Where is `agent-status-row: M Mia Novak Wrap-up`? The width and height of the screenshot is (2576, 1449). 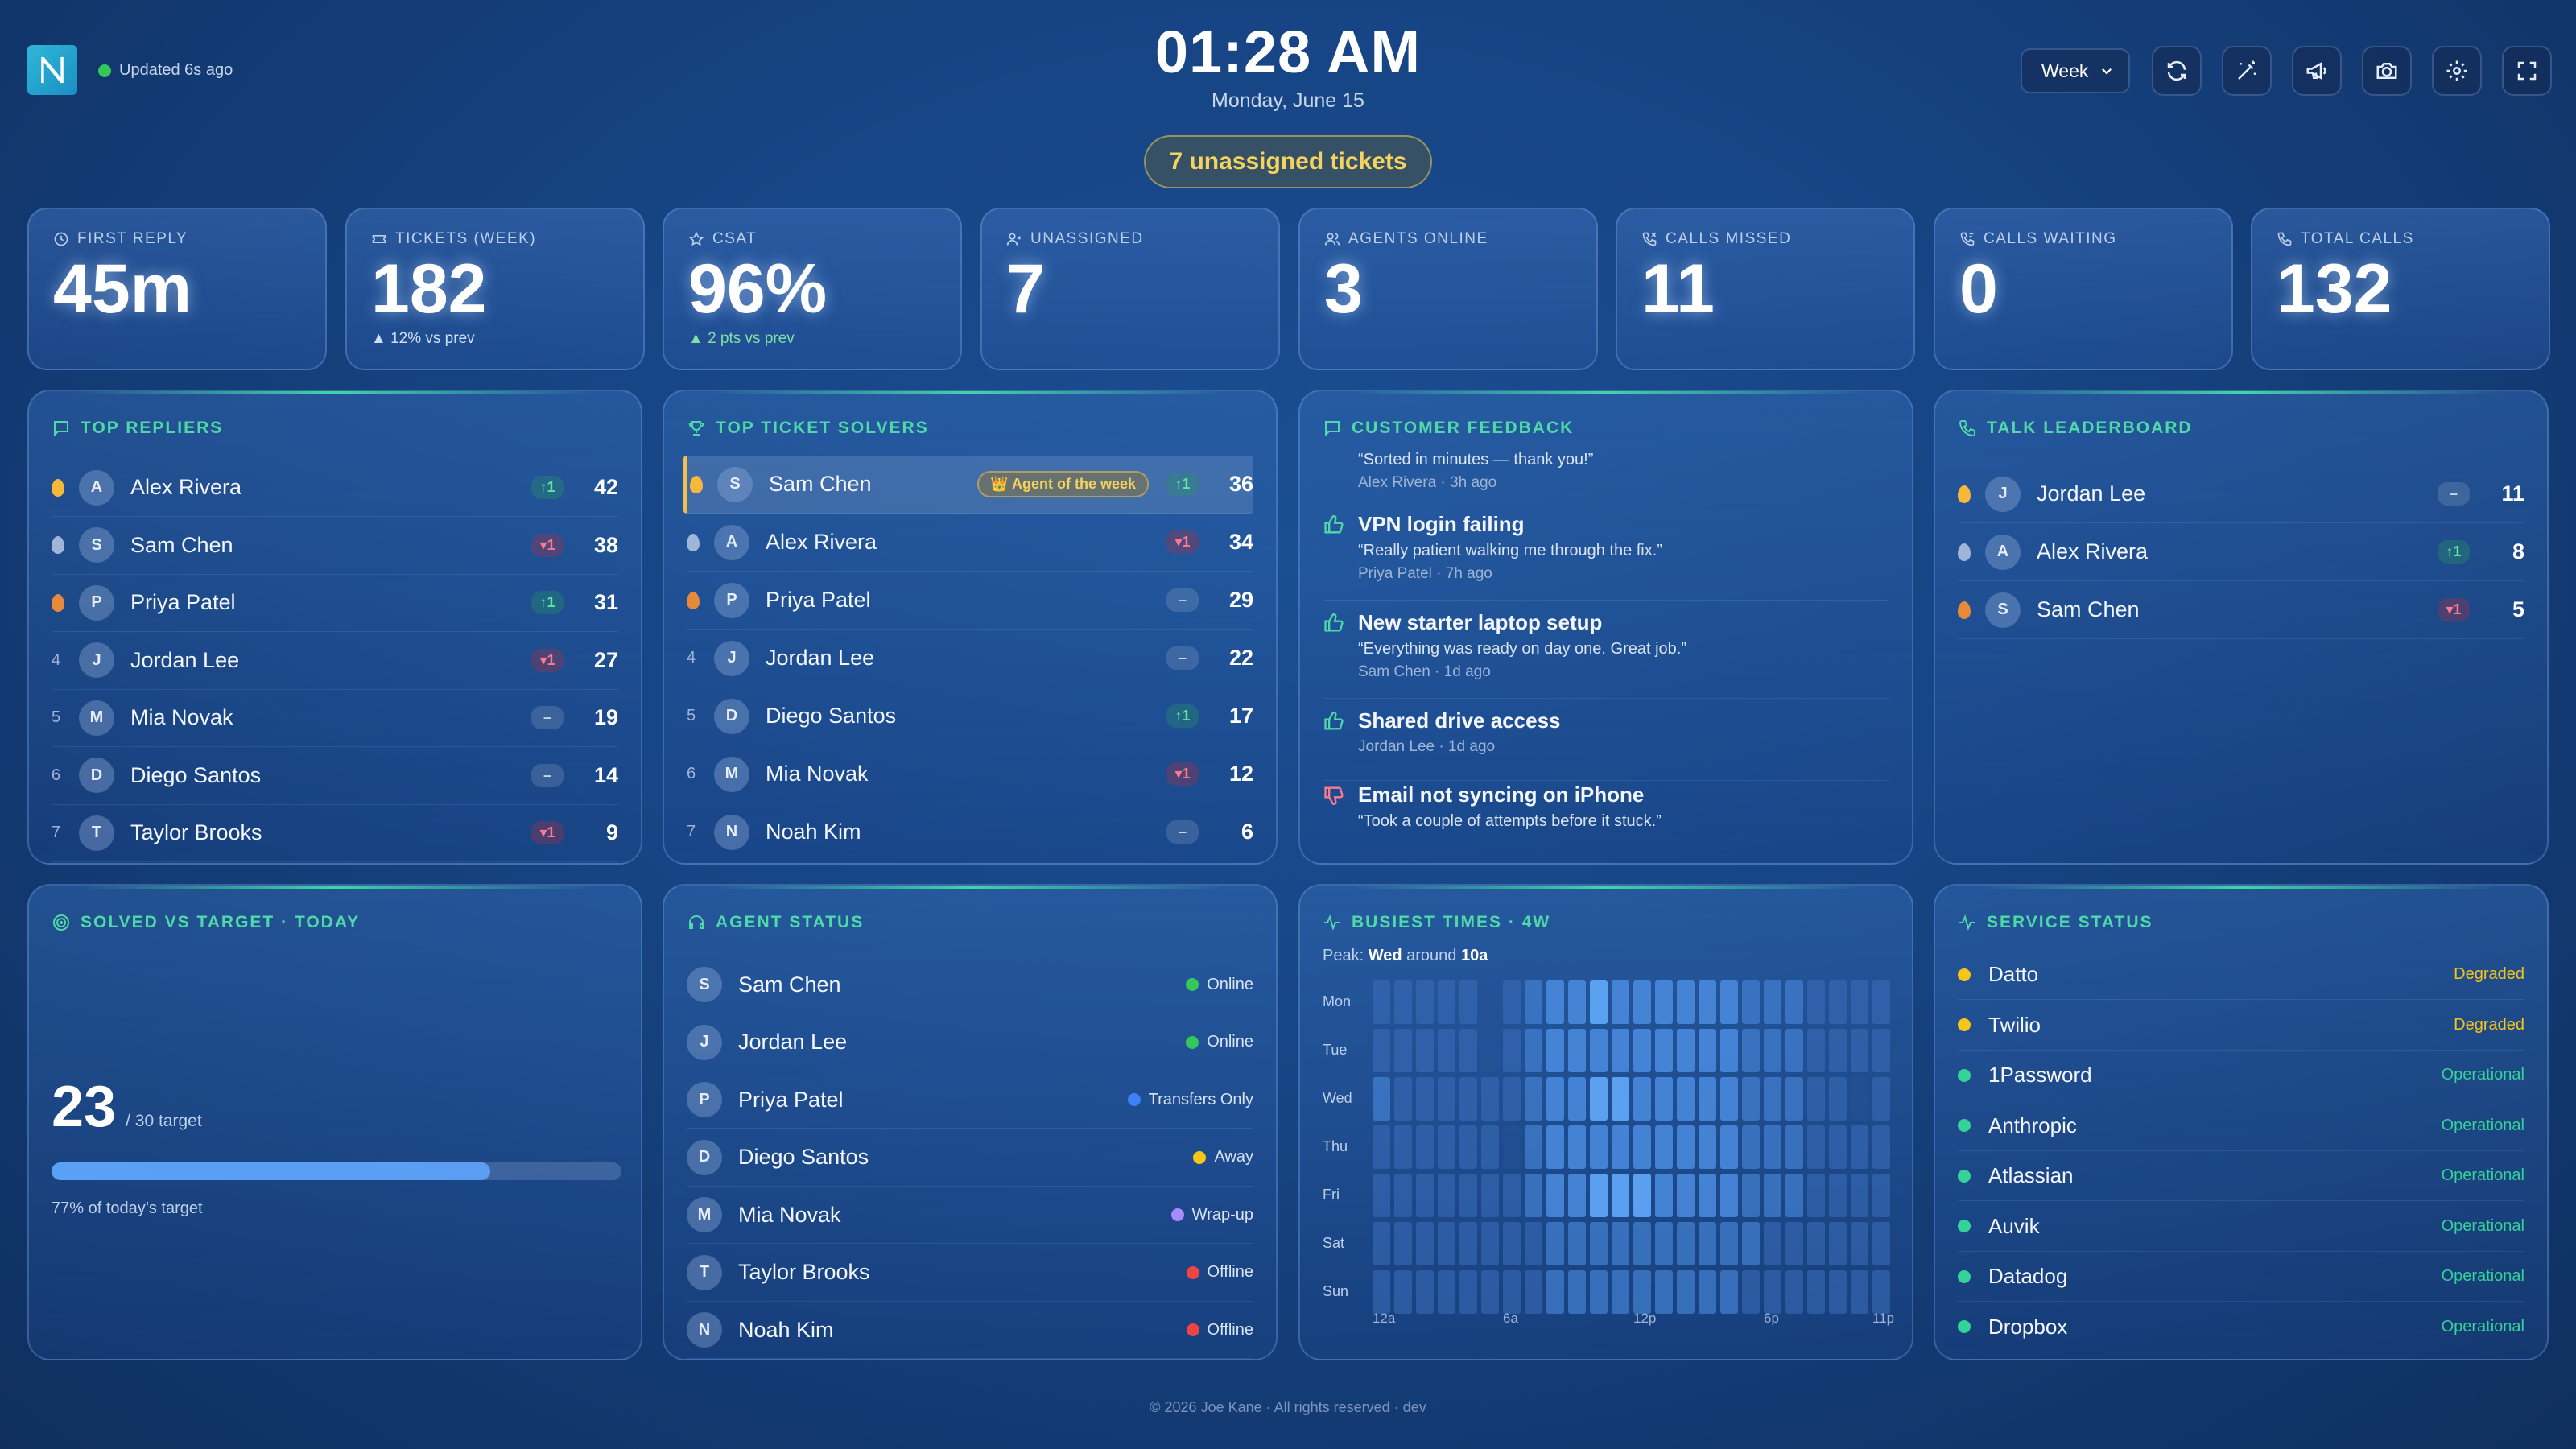
agent-status-row: M Mia Novak Wrap-up is located at coordinates (970, 1215).